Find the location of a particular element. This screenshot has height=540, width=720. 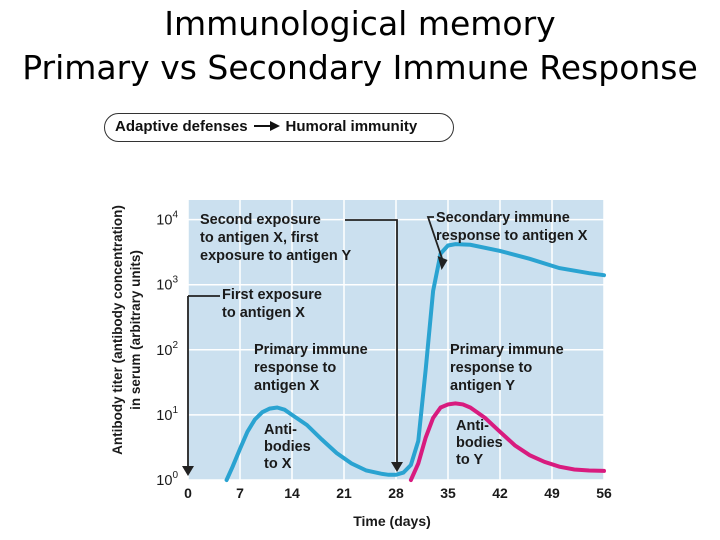

pointer-second-exposure is located at coordinates (371, 341).